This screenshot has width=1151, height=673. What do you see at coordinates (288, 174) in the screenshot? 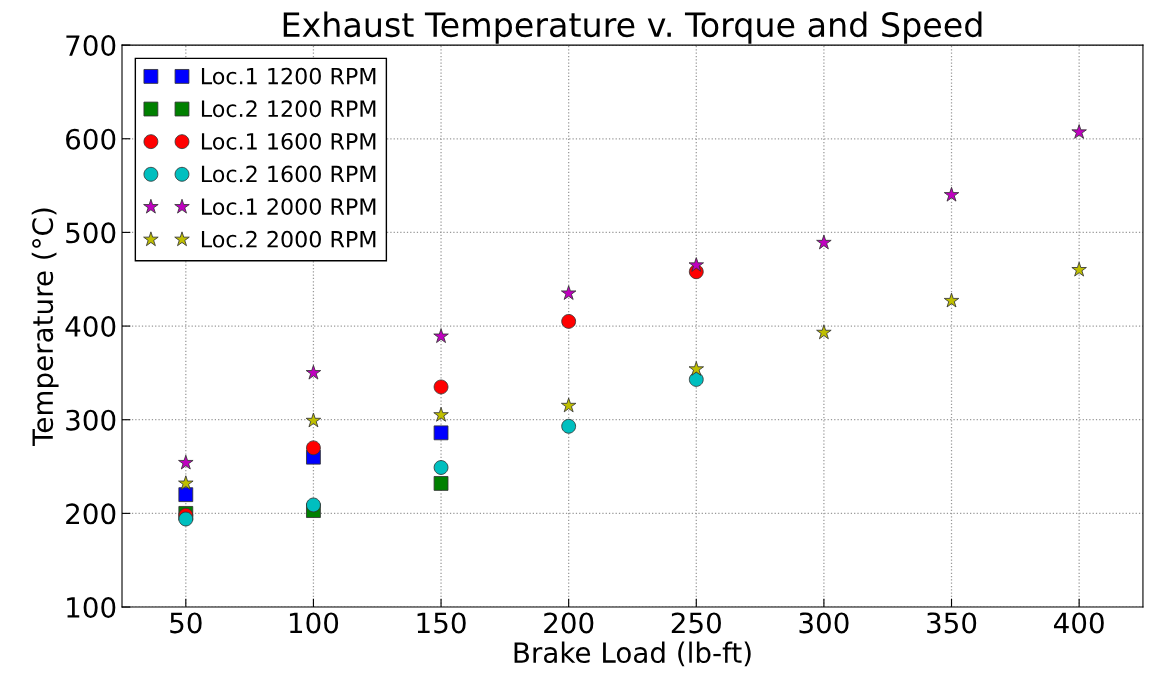
I see `legend-label: Loc.2 1600 RPM` at bounding box center [288, 174].